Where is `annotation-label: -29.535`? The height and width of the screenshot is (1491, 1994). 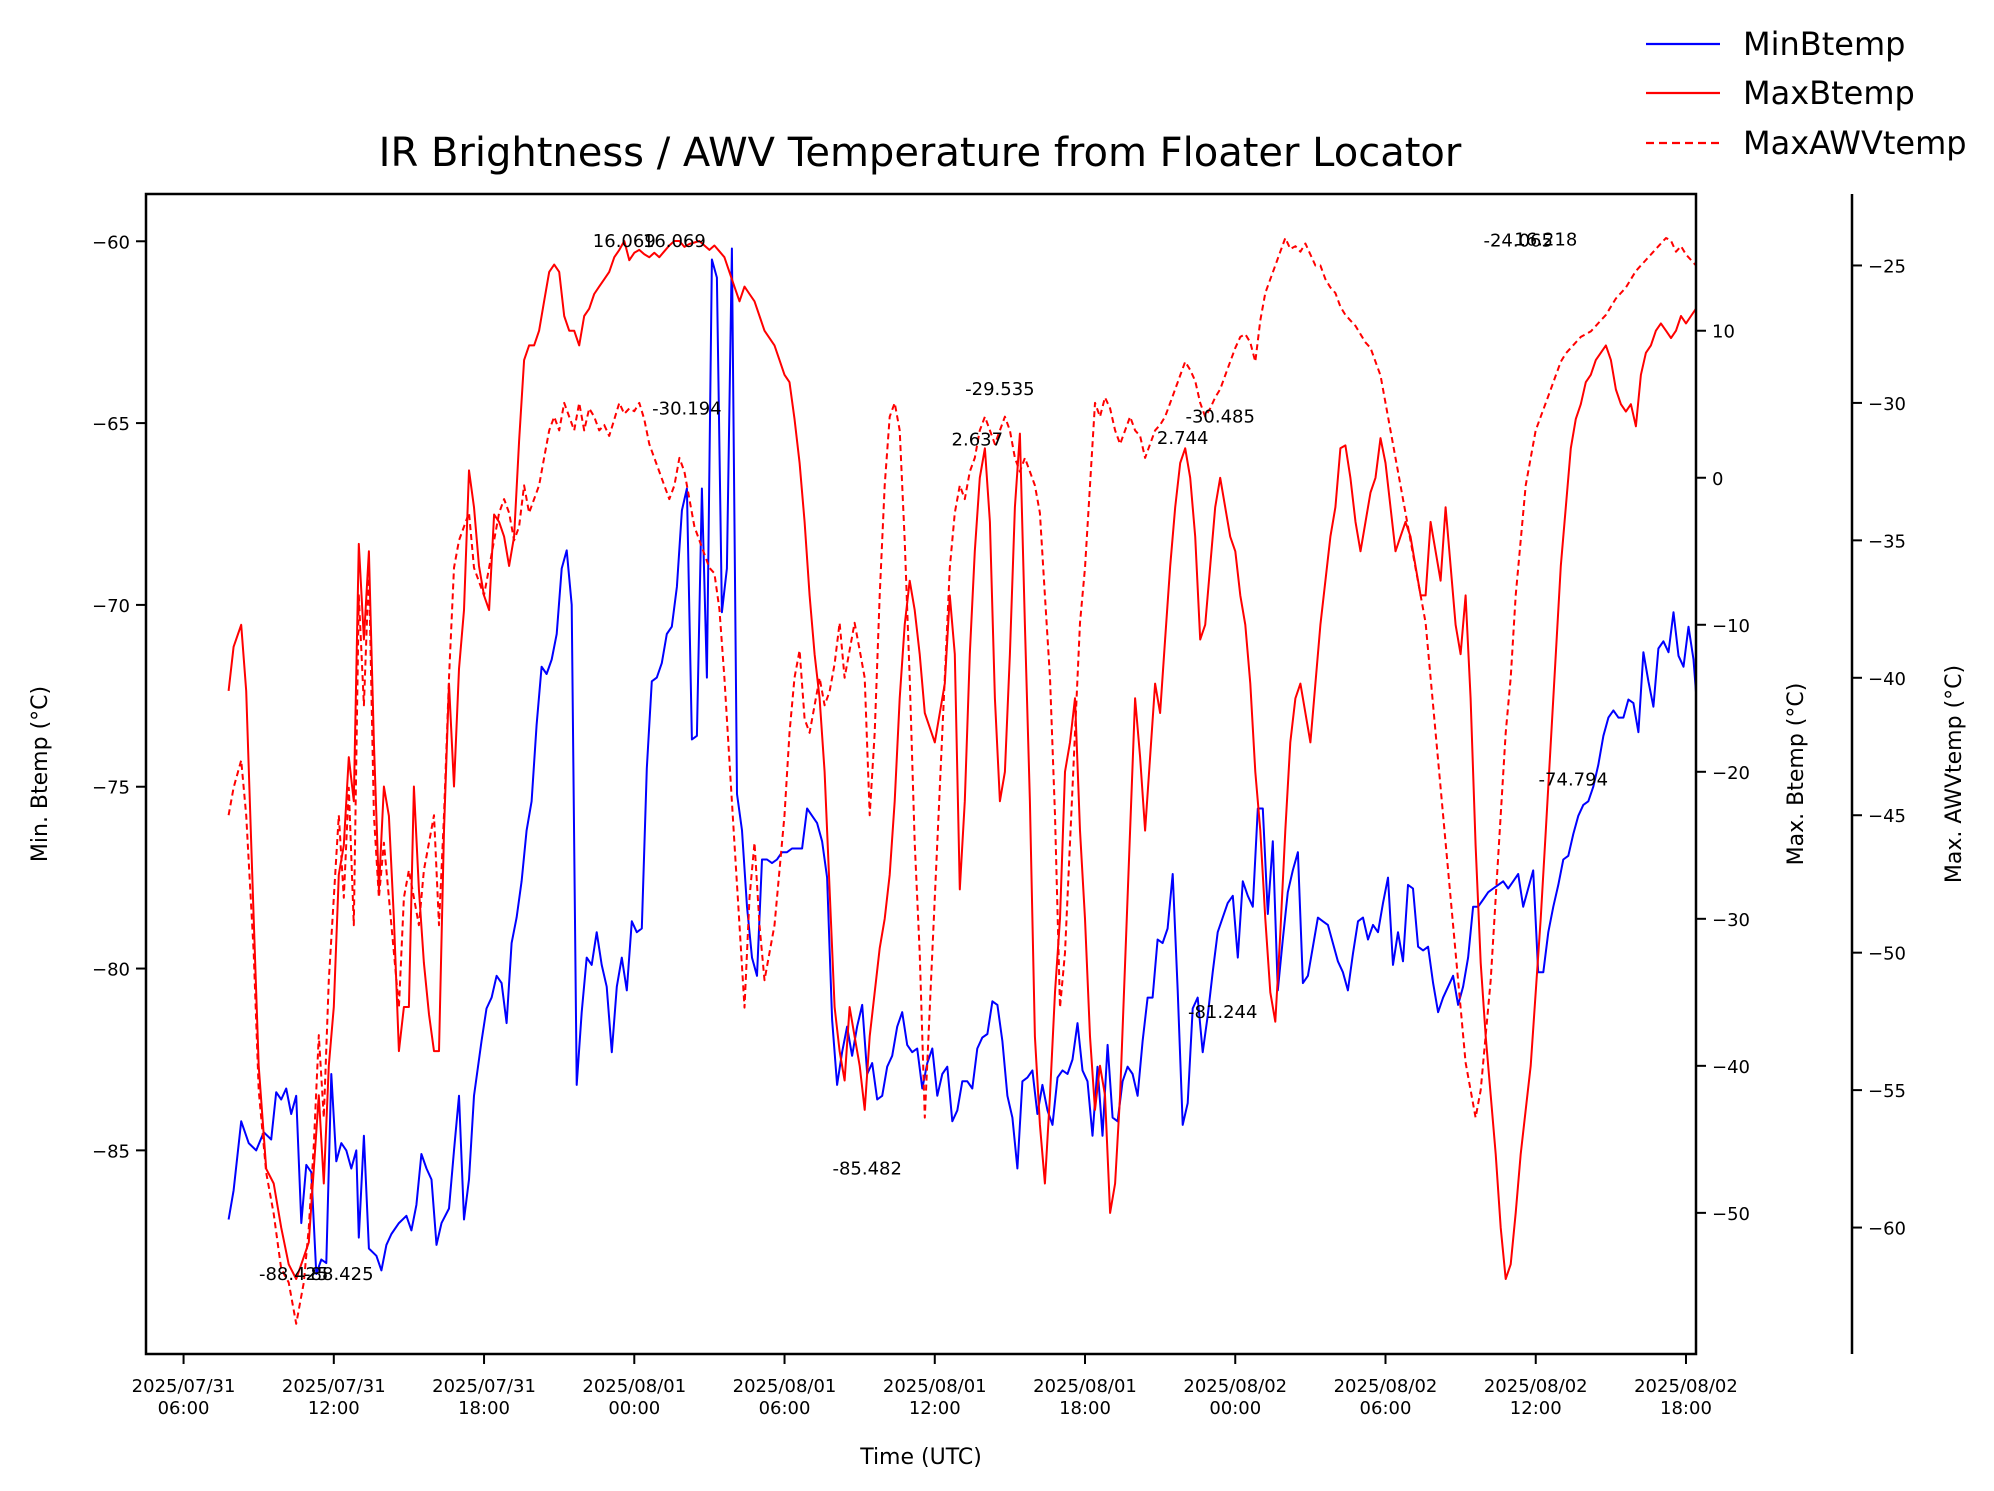
annotation-label: -29.535 is located at coordinates (999, 389).